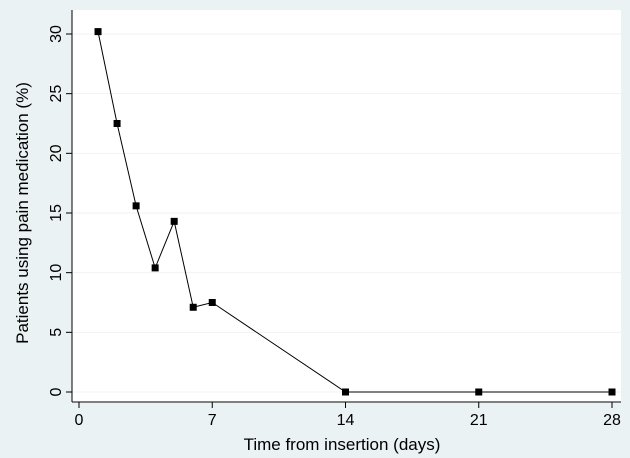  I want to click on x-tick-label-0: 0, so click(79, 420).